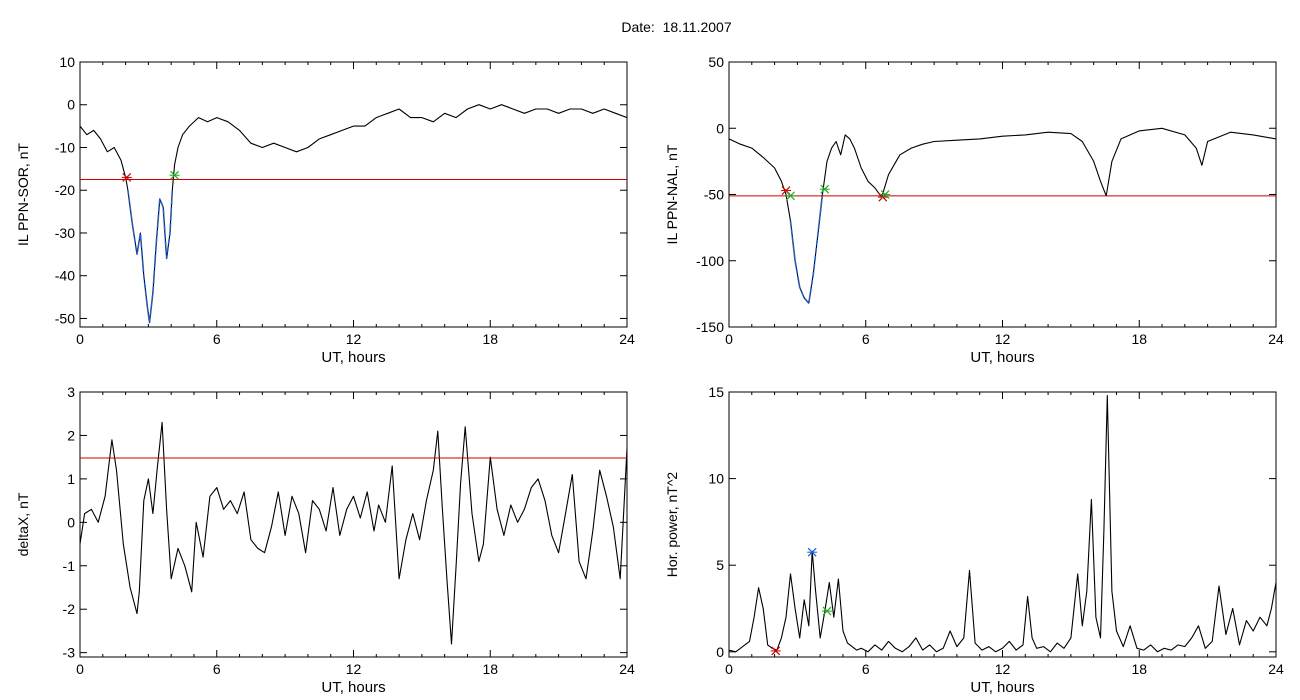  I want to click on y-tick-label: 5, so click(720, 565).